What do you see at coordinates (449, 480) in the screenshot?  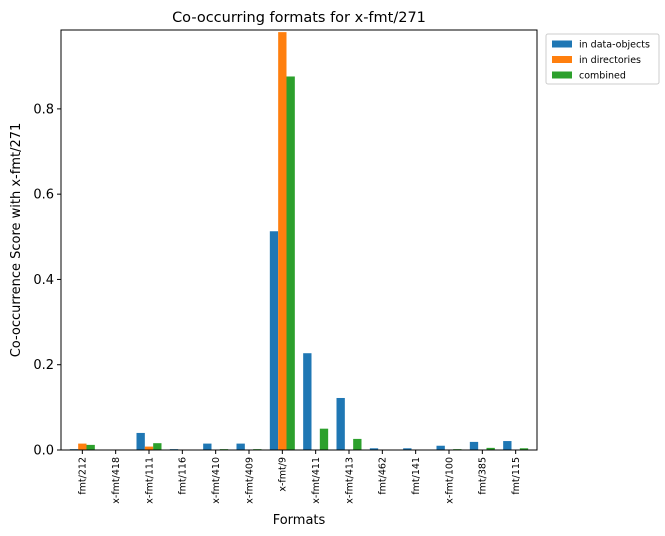 I see `x-tick-label: x-fmt/100` at bounding box center [449, 480].